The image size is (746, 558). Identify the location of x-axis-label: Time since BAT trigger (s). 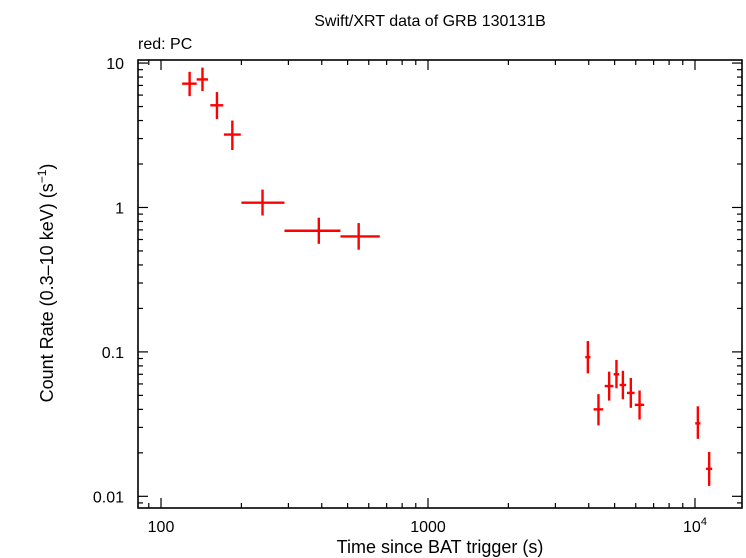
(440, 547).